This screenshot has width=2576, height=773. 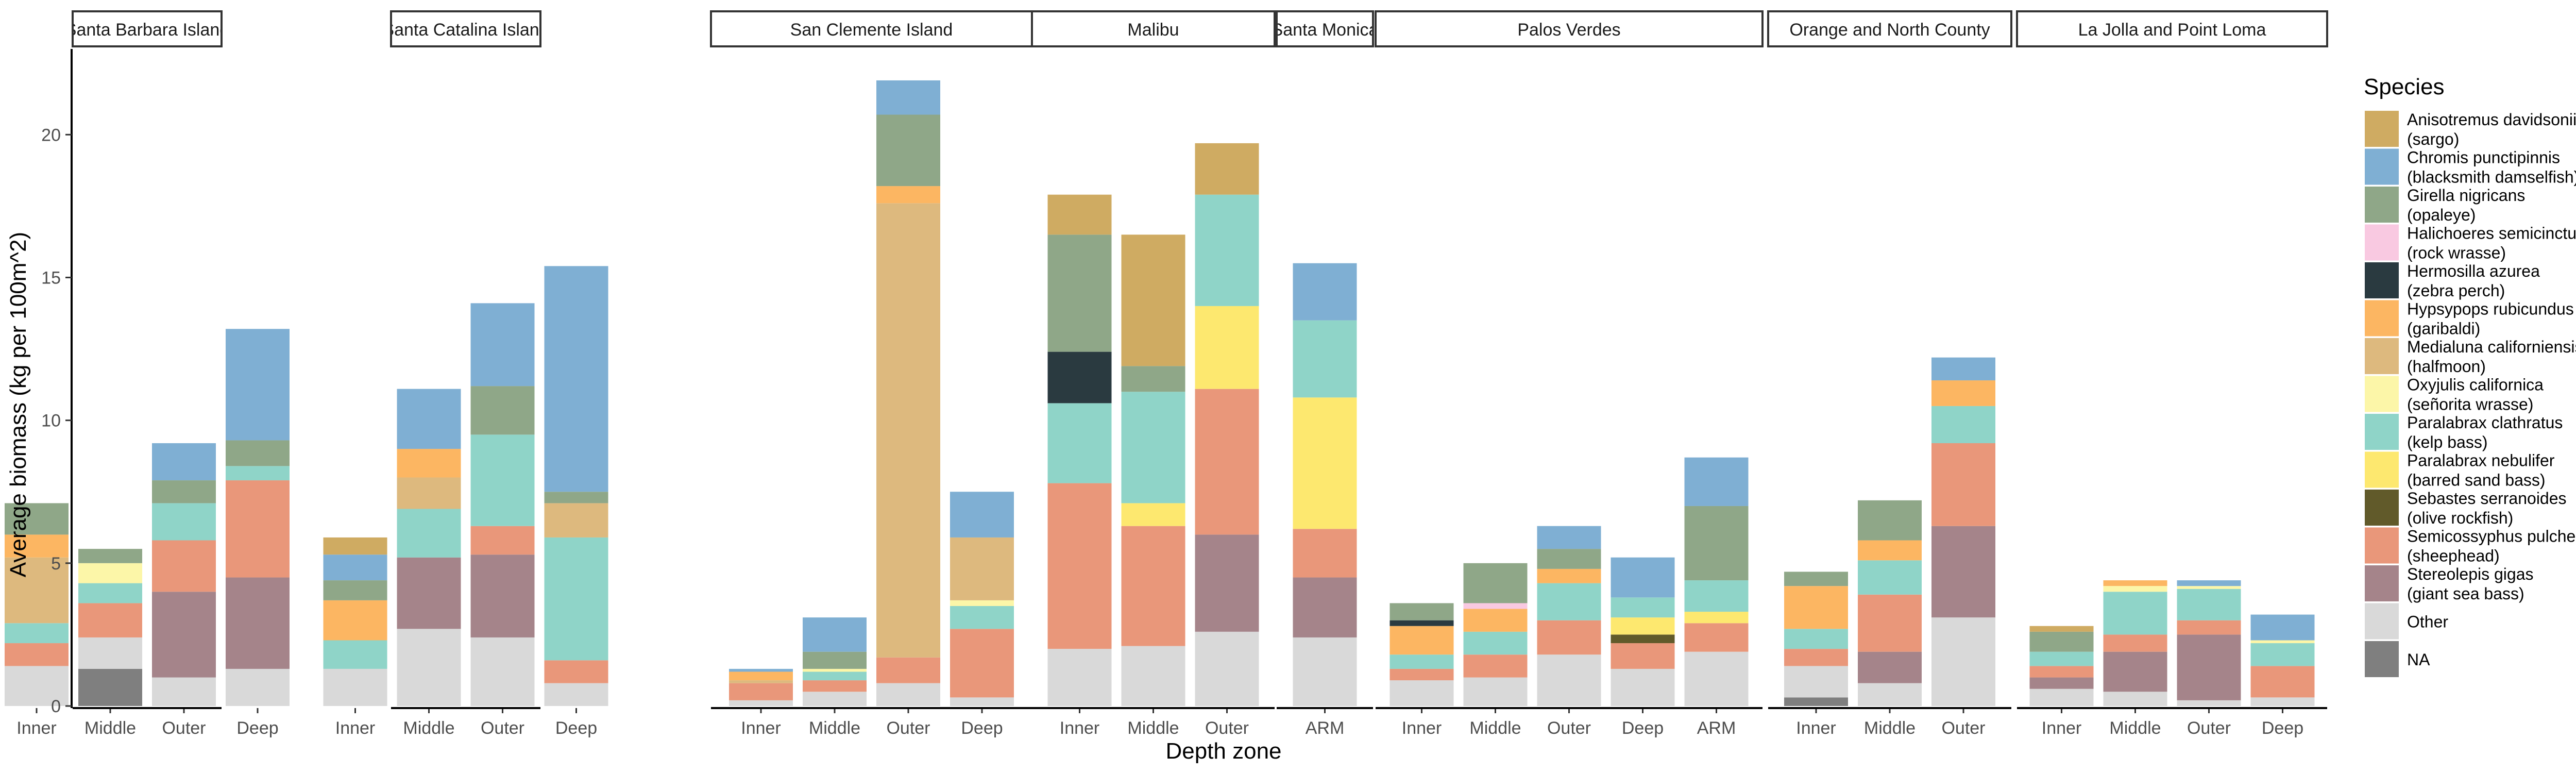 What do you see at coordinates (148, 374) in the screenshot?
I see `panel: Santa Barbara Island Inner Middle Outer Deep` at bounding box center [148, 374].